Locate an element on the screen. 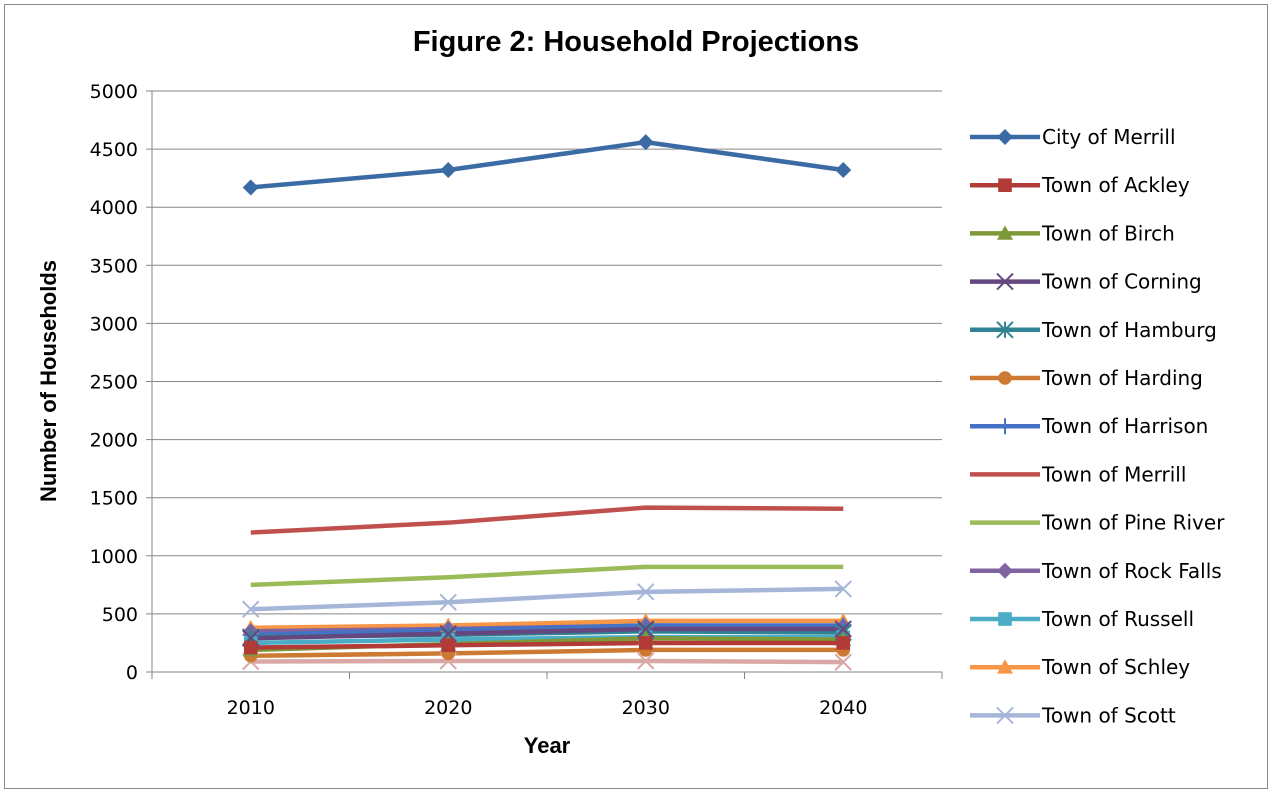 The height and width of the screenshot is (794, 1273). legend-label: Town of Corning is located at coordinates (1121, 282).